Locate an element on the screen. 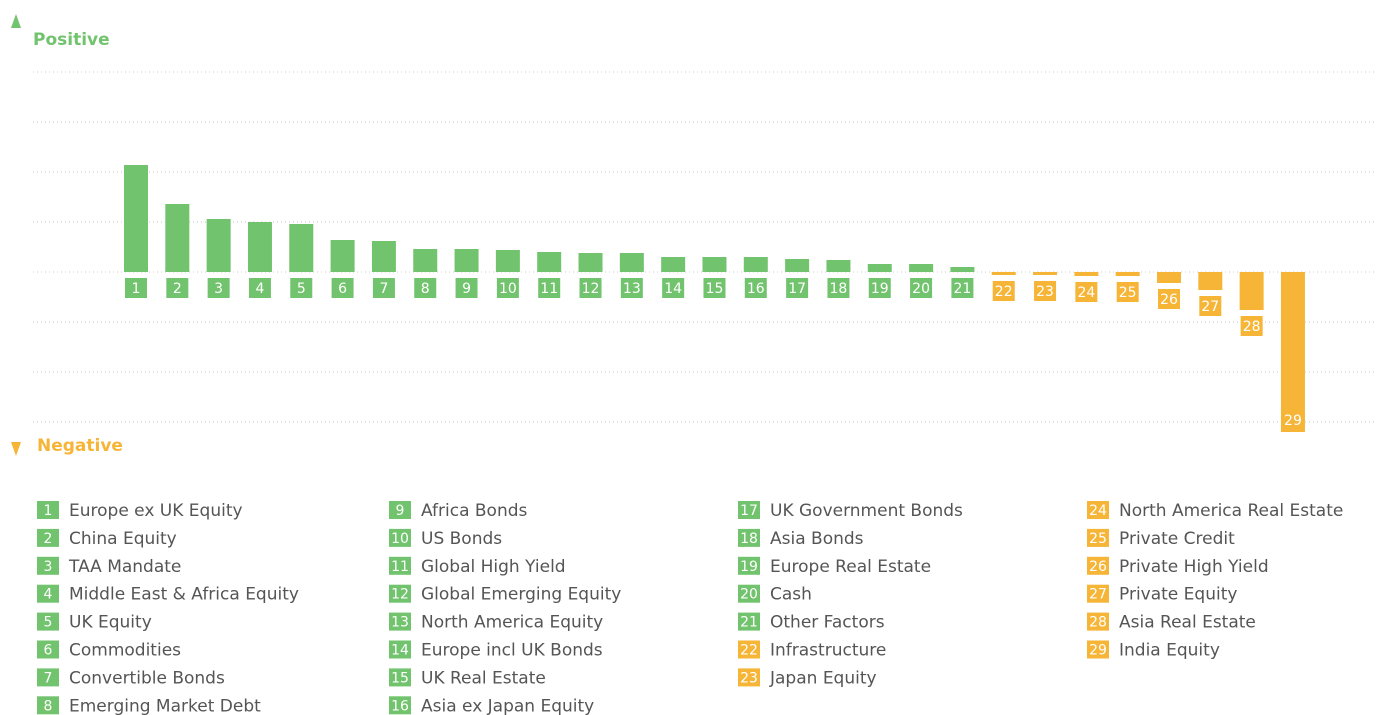  legend-id: 20 is located at coordinates (749, 595).